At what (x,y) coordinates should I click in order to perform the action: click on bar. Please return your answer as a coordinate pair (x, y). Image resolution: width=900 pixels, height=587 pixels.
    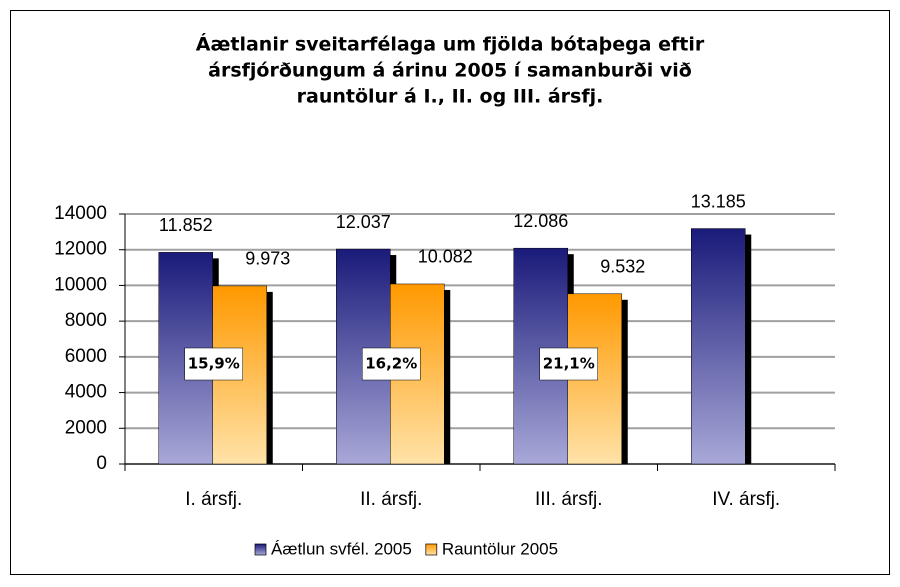
    Looking at the image, I should click on (718, 346).